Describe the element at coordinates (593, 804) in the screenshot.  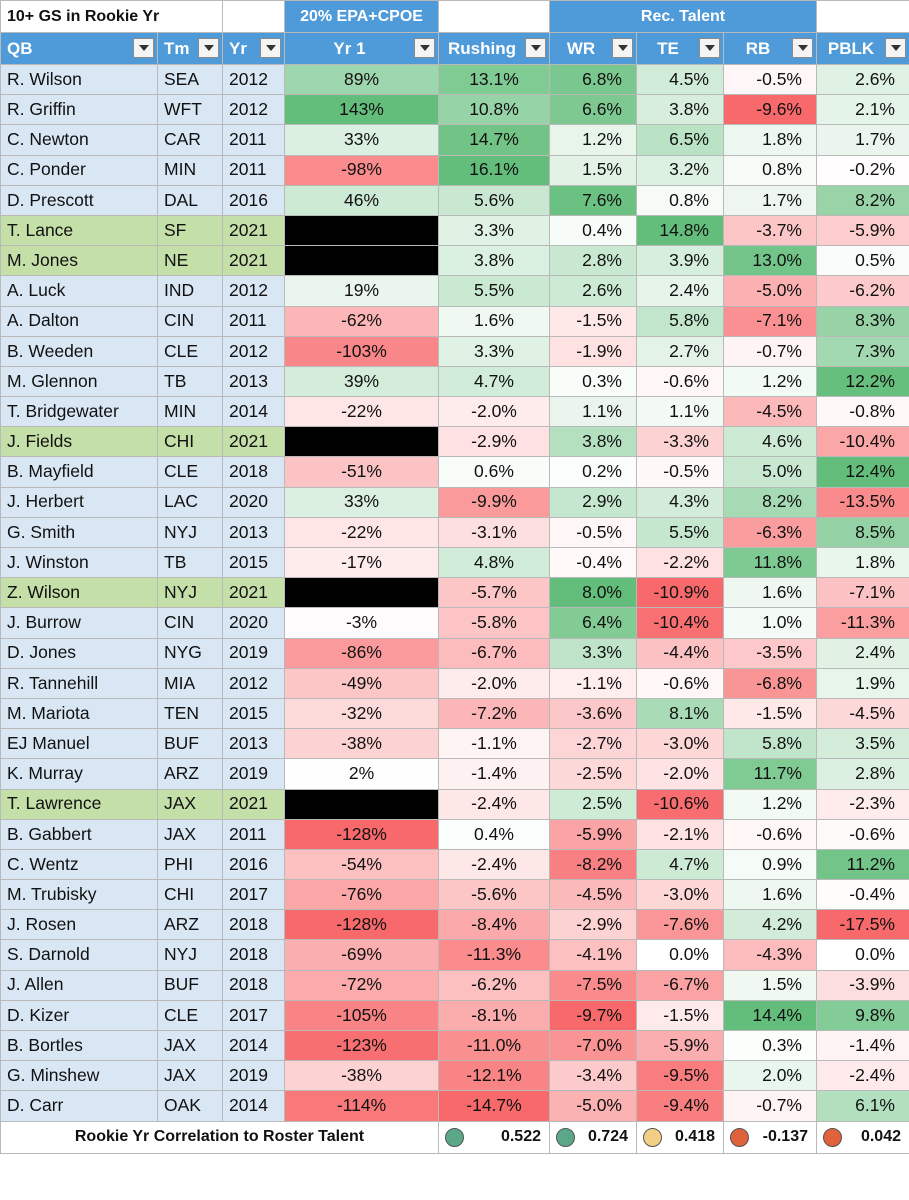
I see `wr-cell: 2.5%` at that location.